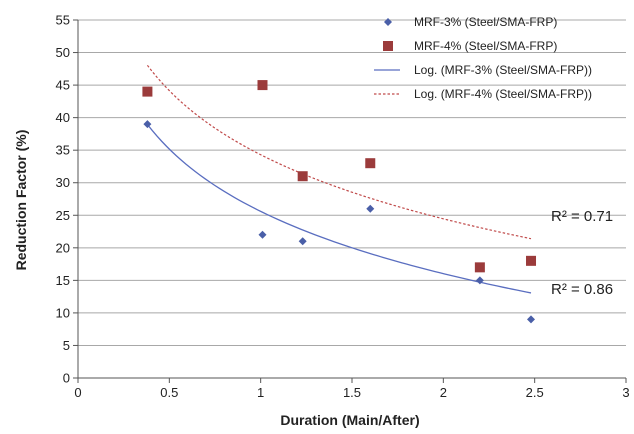 The image size is (634, 434). I want to click on legend-entry-2: MRF-4% (Steel/SMA-FRP), so click(470, 46).